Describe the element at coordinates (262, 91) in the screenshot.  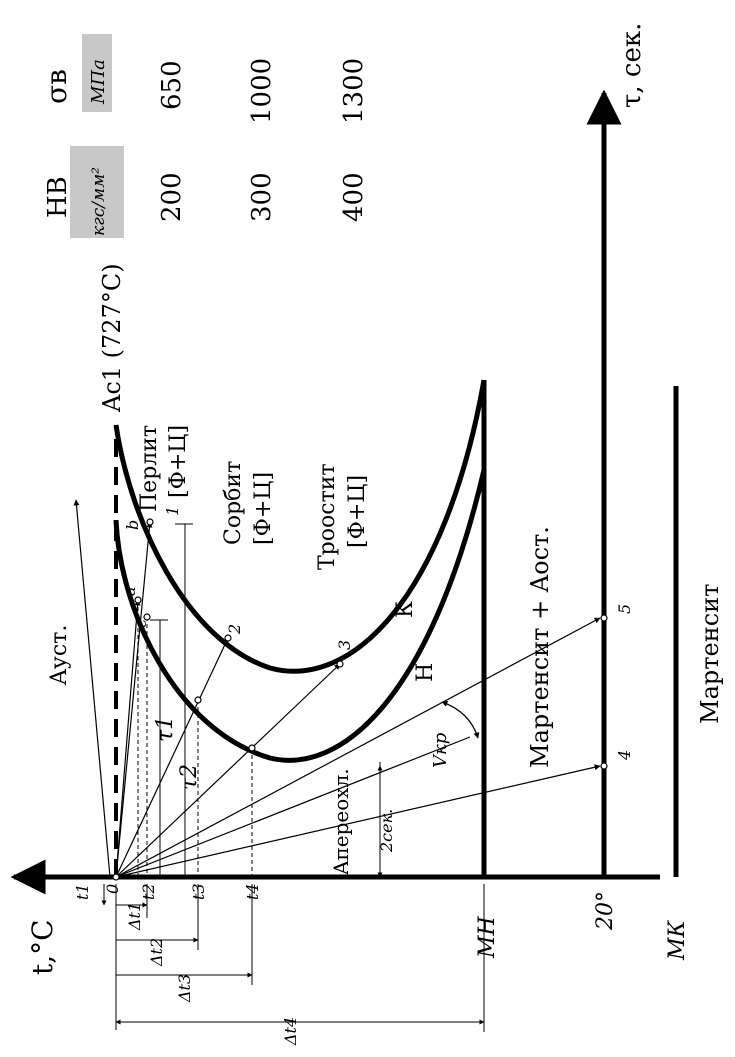
I see `sigma-value-1000: 1000` at that location.